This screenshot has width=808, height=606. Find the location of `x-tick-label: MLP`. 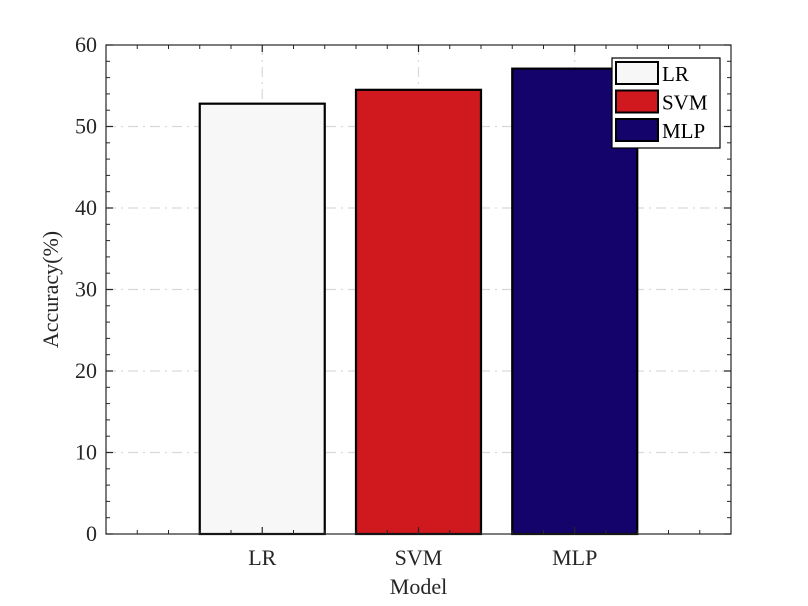

x-tick-label: MLP is located at coordinates (574, 557).